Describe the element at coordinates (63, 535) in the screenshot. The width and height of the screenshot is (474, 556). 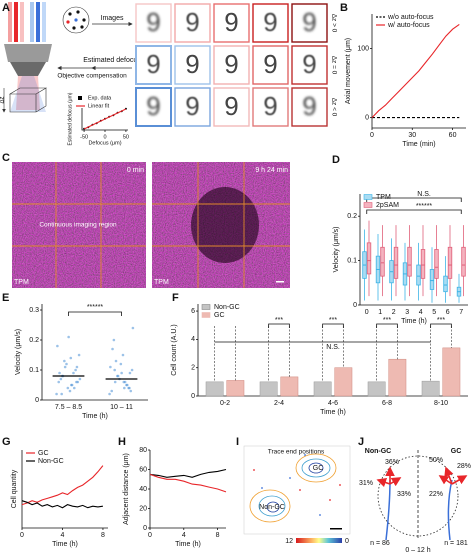
I see `x-tick-label: 4` at that location.